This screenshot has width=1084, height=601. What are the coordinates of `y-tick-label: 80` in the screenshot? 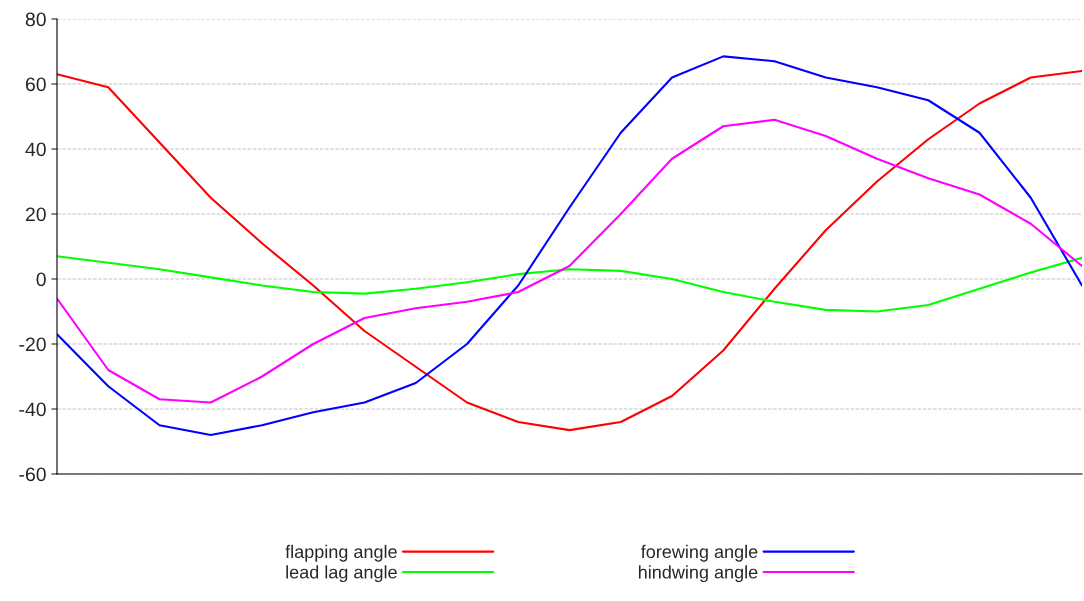 It's located at (35, 19).